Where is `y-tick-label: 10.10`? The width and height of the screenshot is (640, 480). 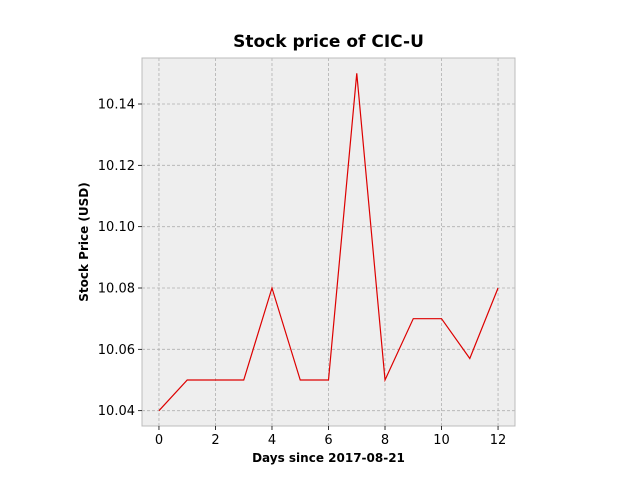 y-tick-label: 10.10 is located at coordinates (116, 227).